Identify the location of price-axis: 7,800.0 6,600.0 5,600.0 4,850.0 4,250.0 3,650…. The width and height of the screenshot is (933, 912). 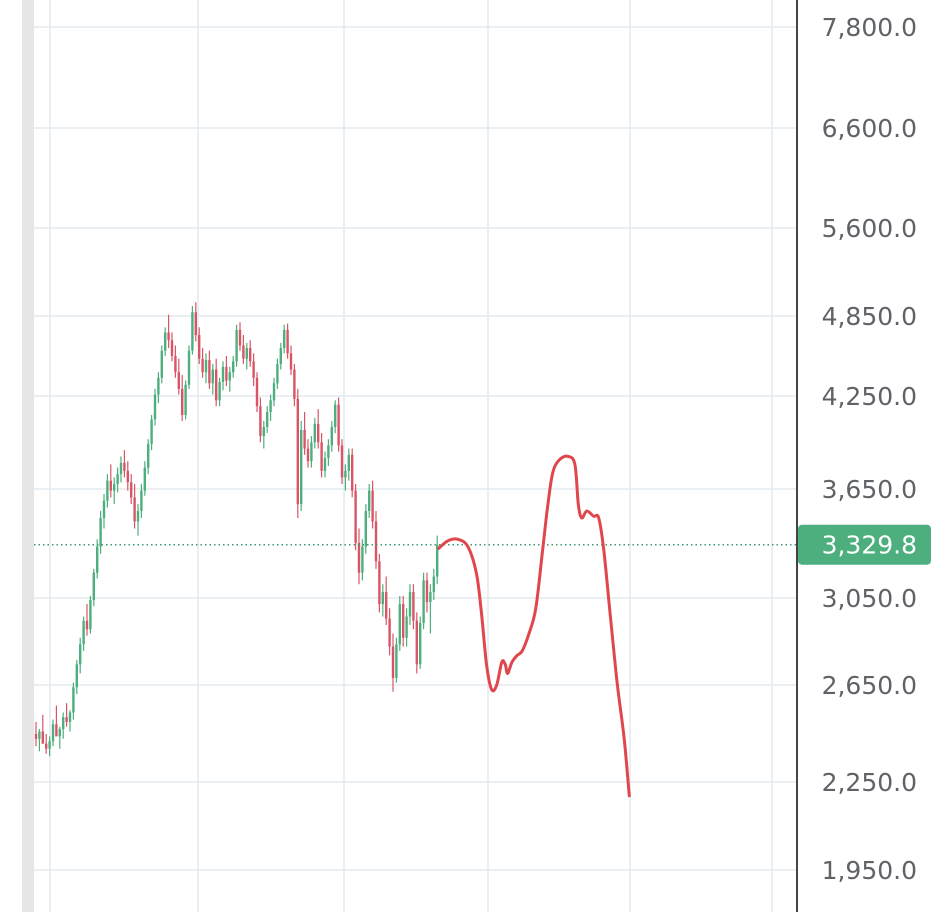
(864, 456).